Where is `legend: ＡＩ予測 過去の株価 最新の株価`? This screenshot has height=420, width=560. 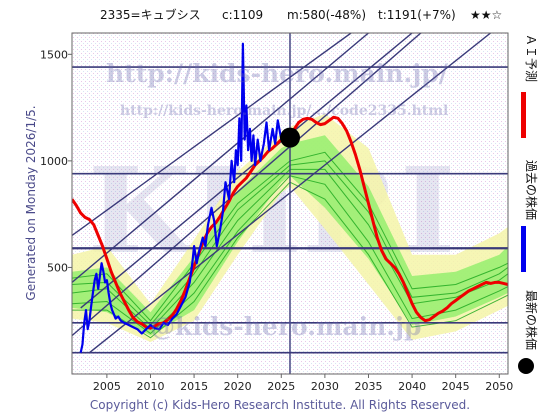 legend: ＡＩ予測 過去の株価 最新の株価 is located at coordinates (528, 204).